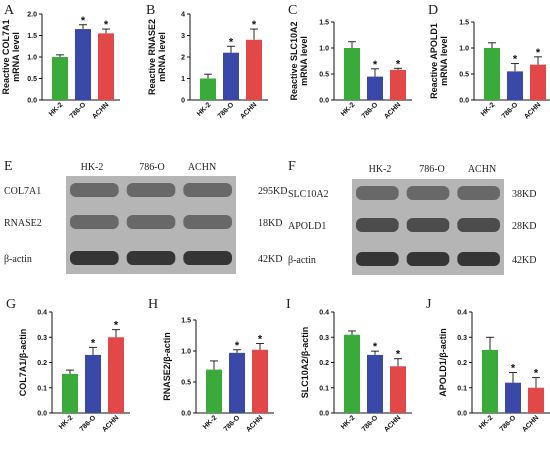 This screenshot has height=455, width=550. What do you see at coordinates (292, 10) in the screenshot?
I see `panel-letter: C` at bounding box center [292, 10].